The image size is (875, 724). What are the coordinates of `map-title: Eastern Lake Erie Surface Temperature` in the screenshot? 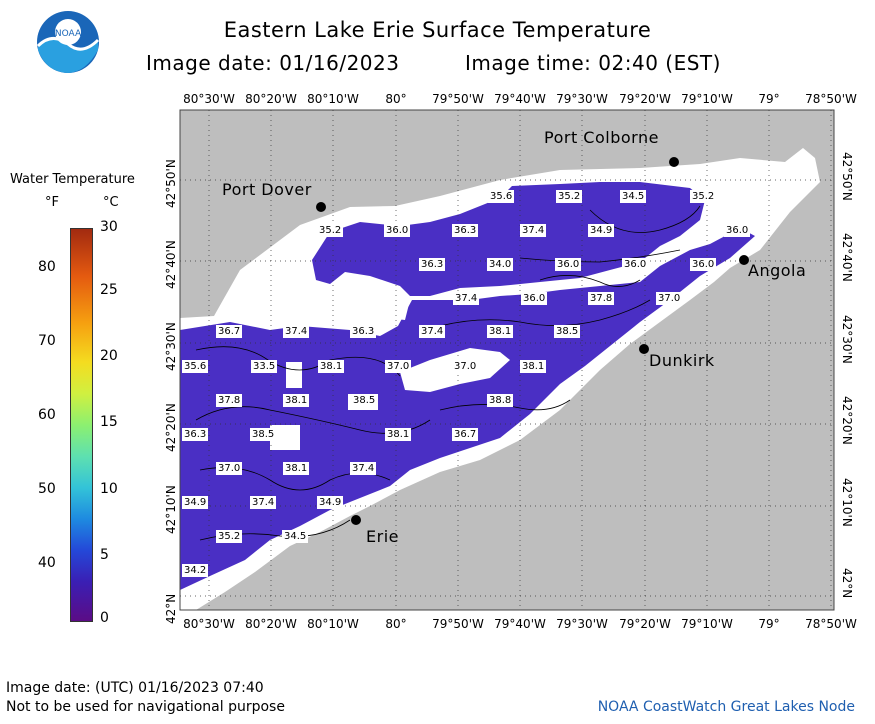 It's located at (437, 30).